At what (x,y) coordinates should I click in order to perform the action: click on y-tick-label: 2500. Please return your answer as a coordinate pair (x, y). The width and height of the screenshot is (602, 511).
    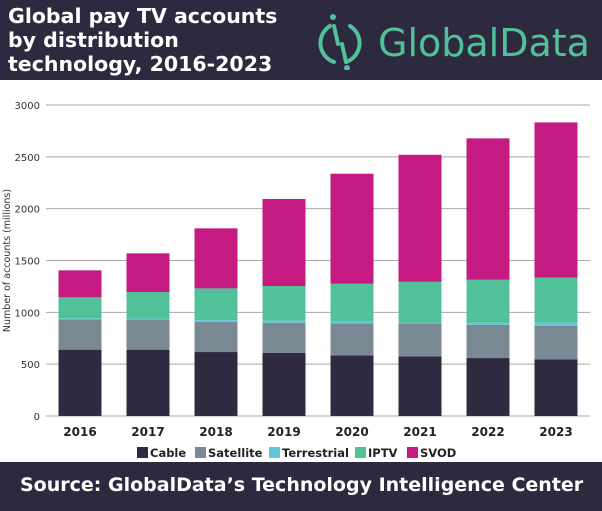
    Looking at the image, I should click on (27, 158).